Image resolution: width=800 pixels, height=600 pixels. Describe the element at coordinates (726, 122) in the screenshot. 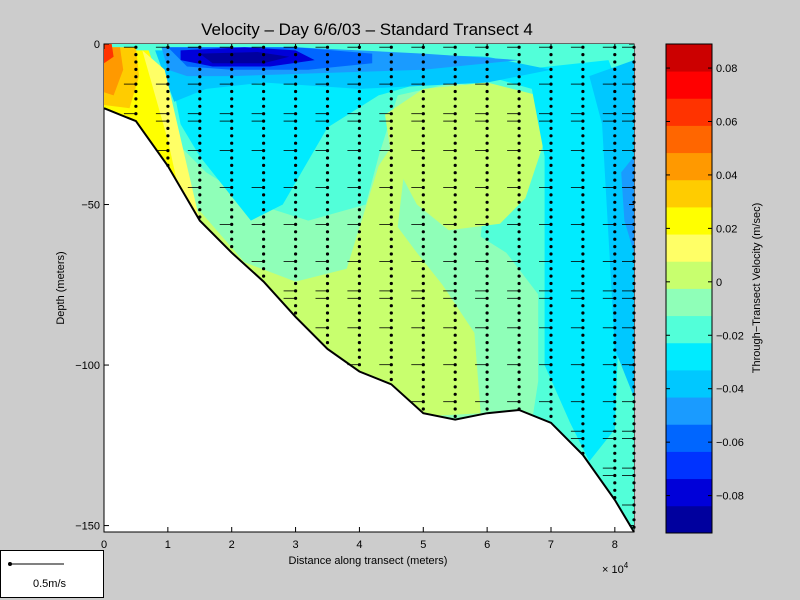

I see `colorbar-tick-label: 0.06` at that location.